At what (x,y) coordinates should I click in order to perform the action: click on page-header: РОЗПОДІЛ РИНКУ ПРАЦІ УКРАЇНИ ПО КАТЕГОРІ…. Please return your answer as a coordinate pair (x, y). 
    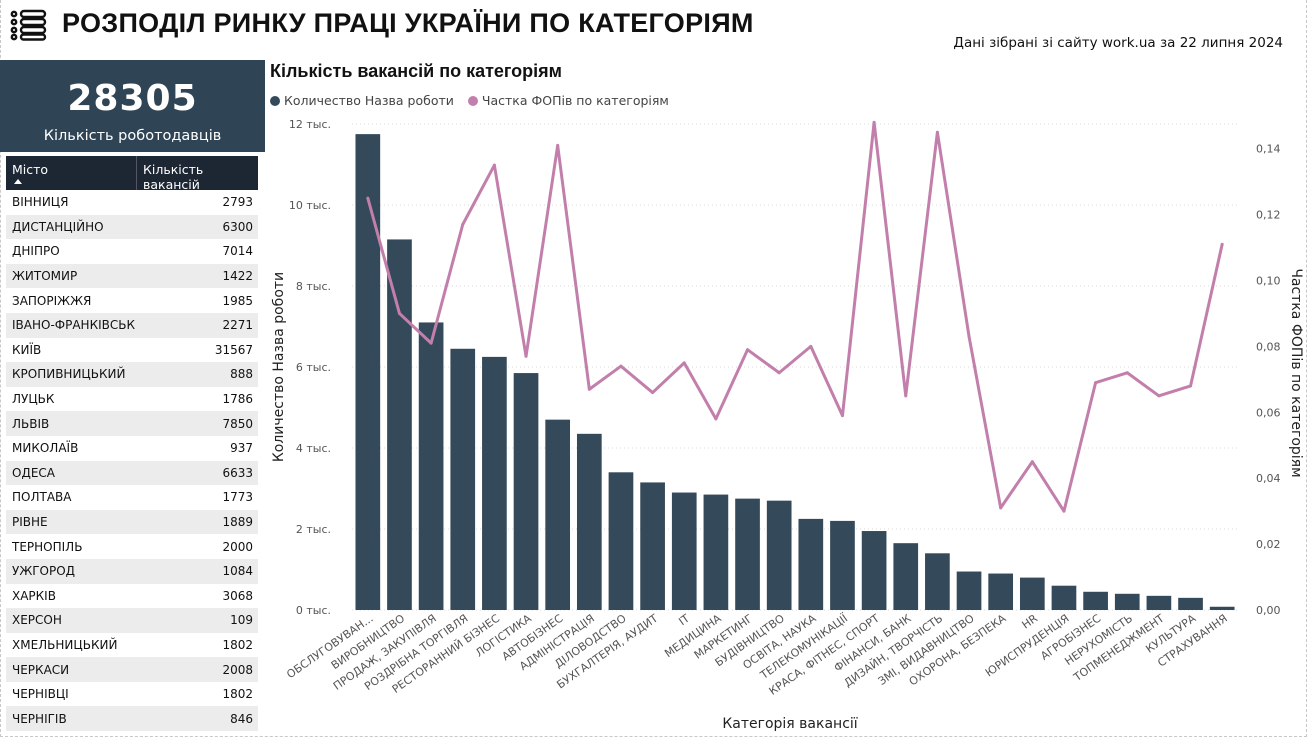
    Looking at the image, I should click on (654, 26).